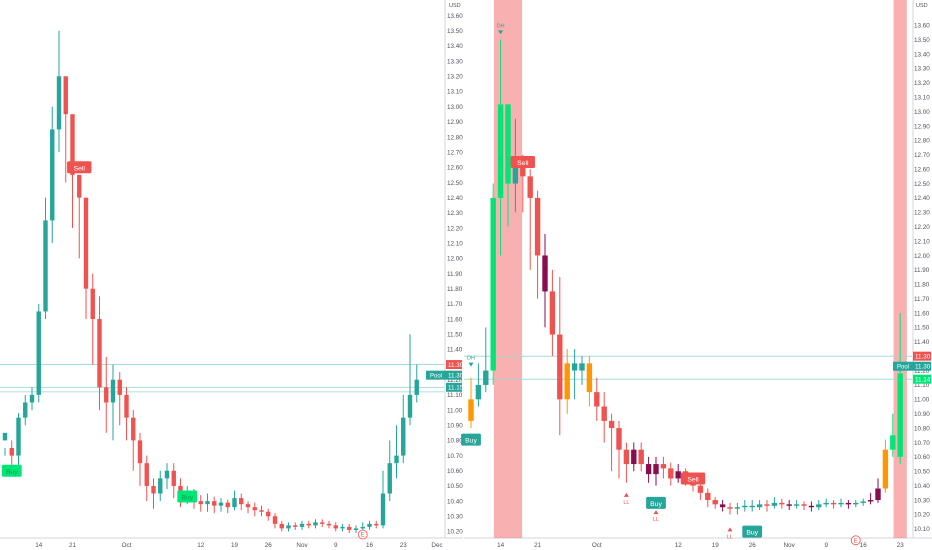 This screenshot has width=932, height=550. I want to click on y-tick-label: 12.60, so click(455, 168).